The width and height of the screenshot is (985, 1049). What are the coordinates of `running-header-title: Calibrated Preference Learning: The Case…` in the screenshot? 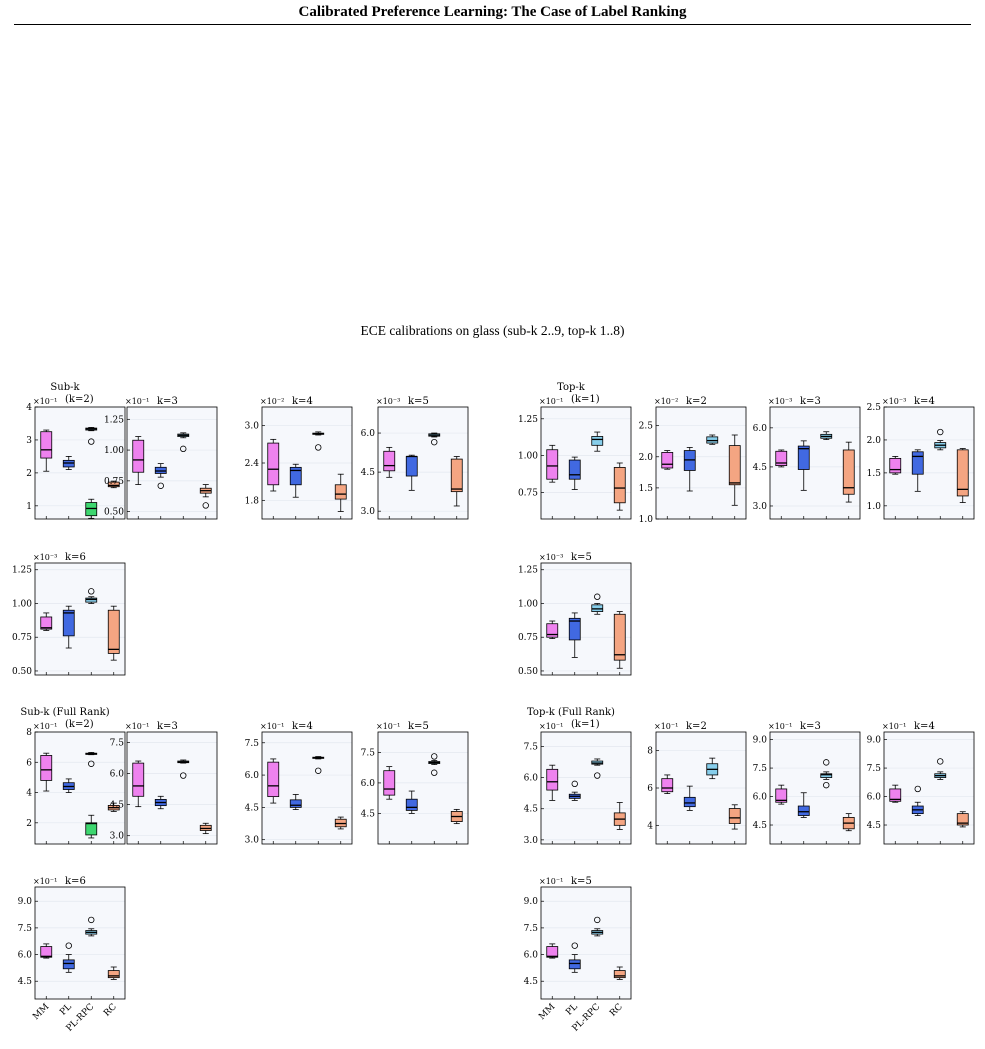 It's located at (492, 12).